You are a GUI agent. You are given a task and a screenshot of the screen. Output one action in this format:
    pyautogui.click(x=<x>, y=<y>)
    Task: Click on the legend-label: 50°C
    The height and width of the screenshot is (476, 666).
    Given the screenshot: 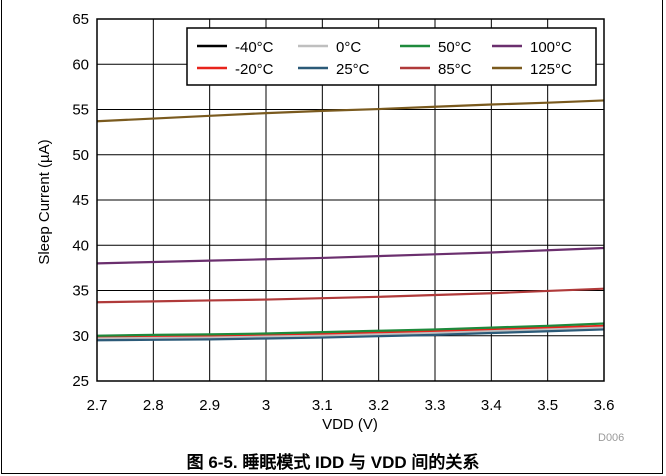 What is the action you would take?
    pyautogui.click(x=455, y=47)
    